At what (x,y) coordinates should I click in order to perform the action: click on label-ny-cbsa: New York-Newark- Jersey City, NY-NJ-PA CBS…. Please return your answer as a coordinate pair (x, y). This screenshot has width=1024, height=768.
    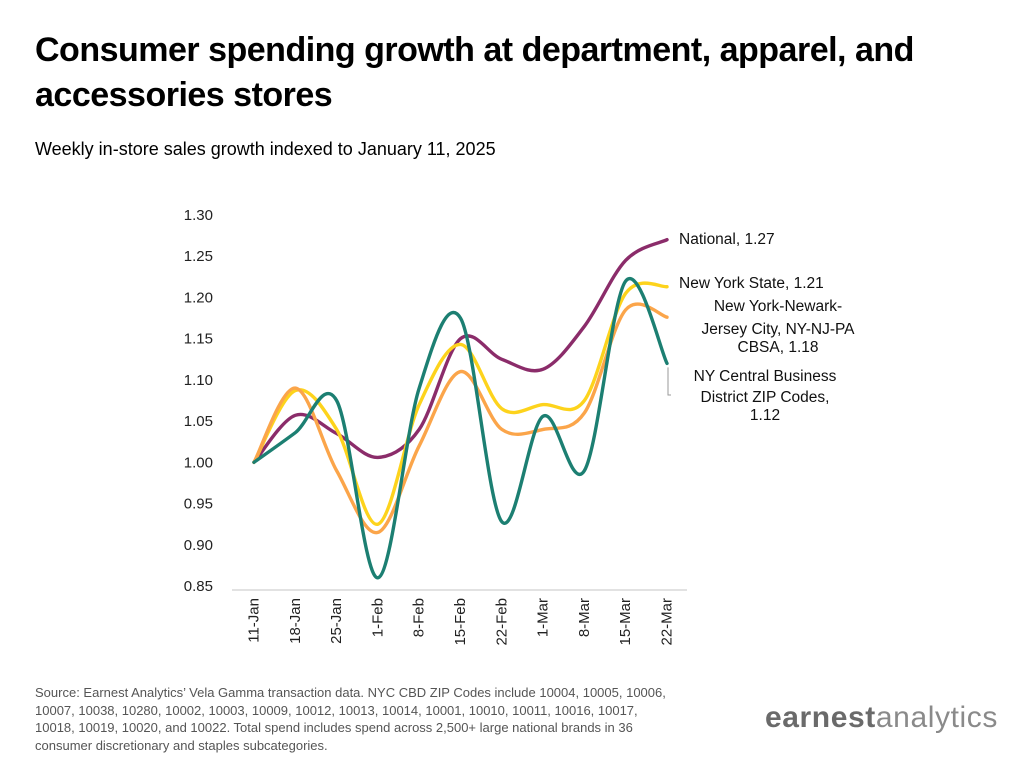
    Looking at the image, I should click on (778, 327).